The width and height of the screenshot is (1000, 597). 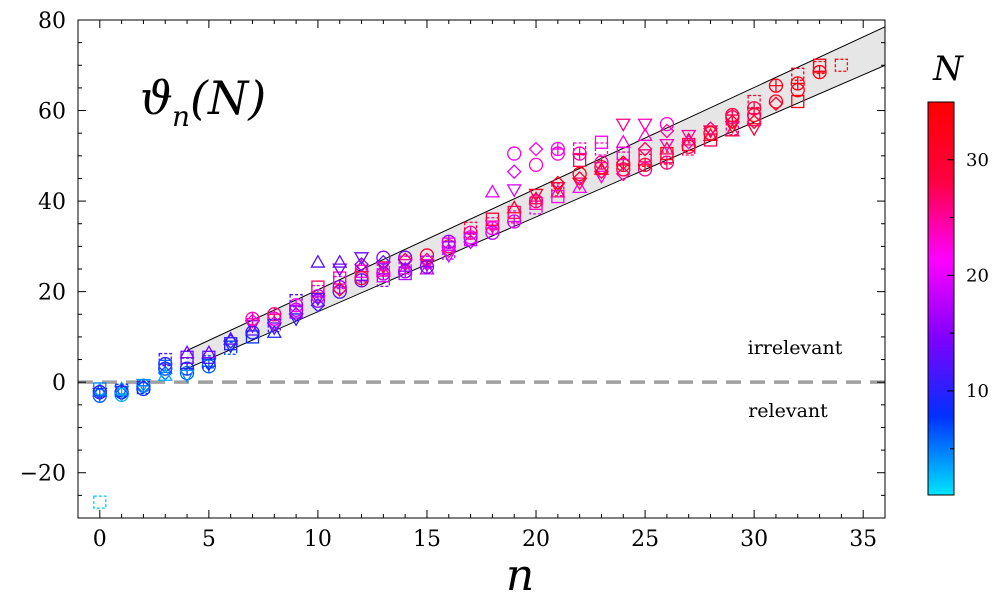 I want to click on chart-title: ϑ n (N), so click(x=203, y=102).